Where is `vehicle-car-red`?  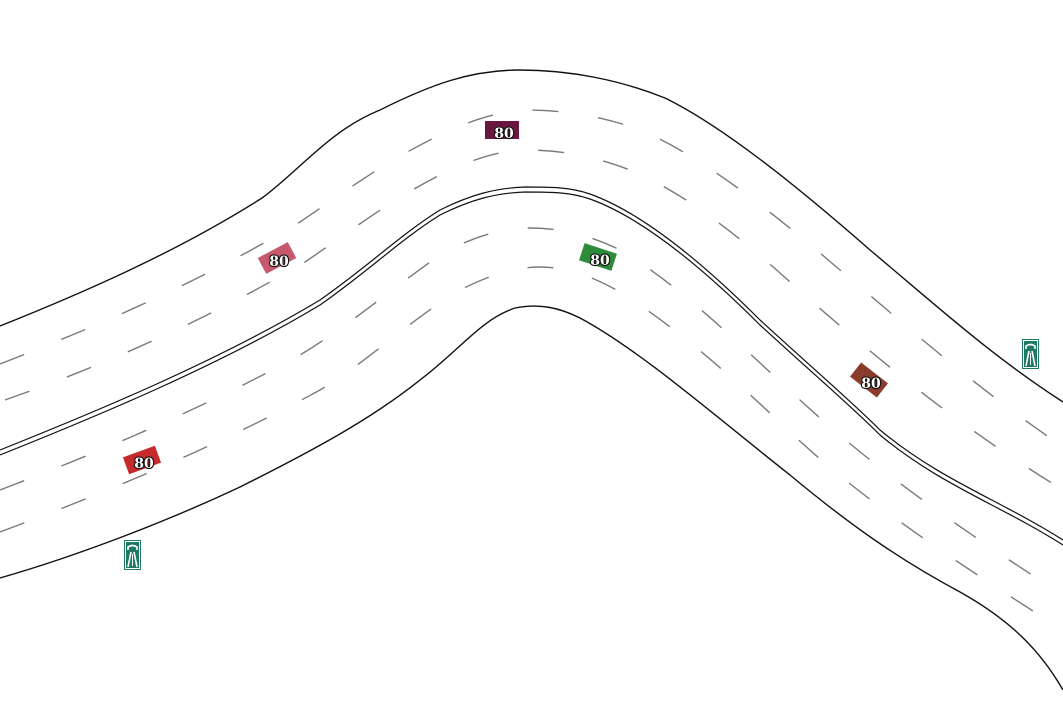
vehicle-car-red is located at coordinates (142, 460).